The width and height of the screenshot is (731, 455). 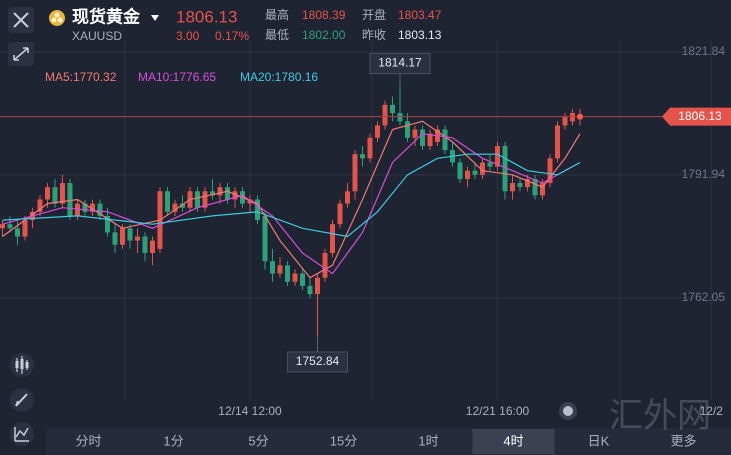 I want to click on annotation-box, so click(x=317, y=362).